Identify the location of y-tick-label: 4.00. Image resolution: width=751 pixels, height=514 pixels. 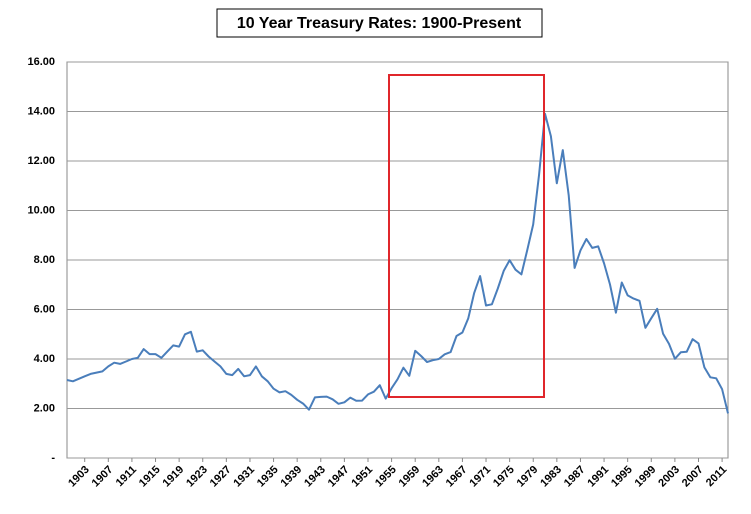
(44, 359).